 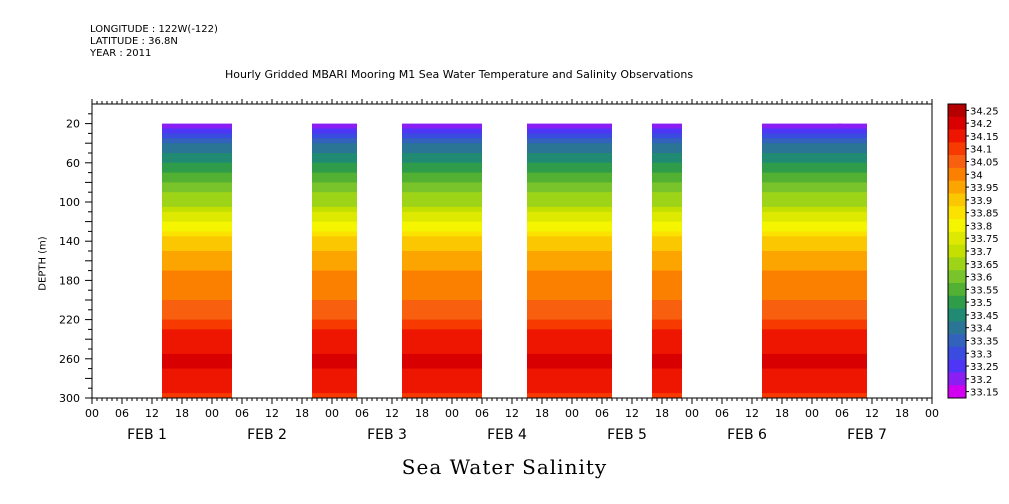 I want to click on x-tick-label: 06, so click(x=242, y=413).